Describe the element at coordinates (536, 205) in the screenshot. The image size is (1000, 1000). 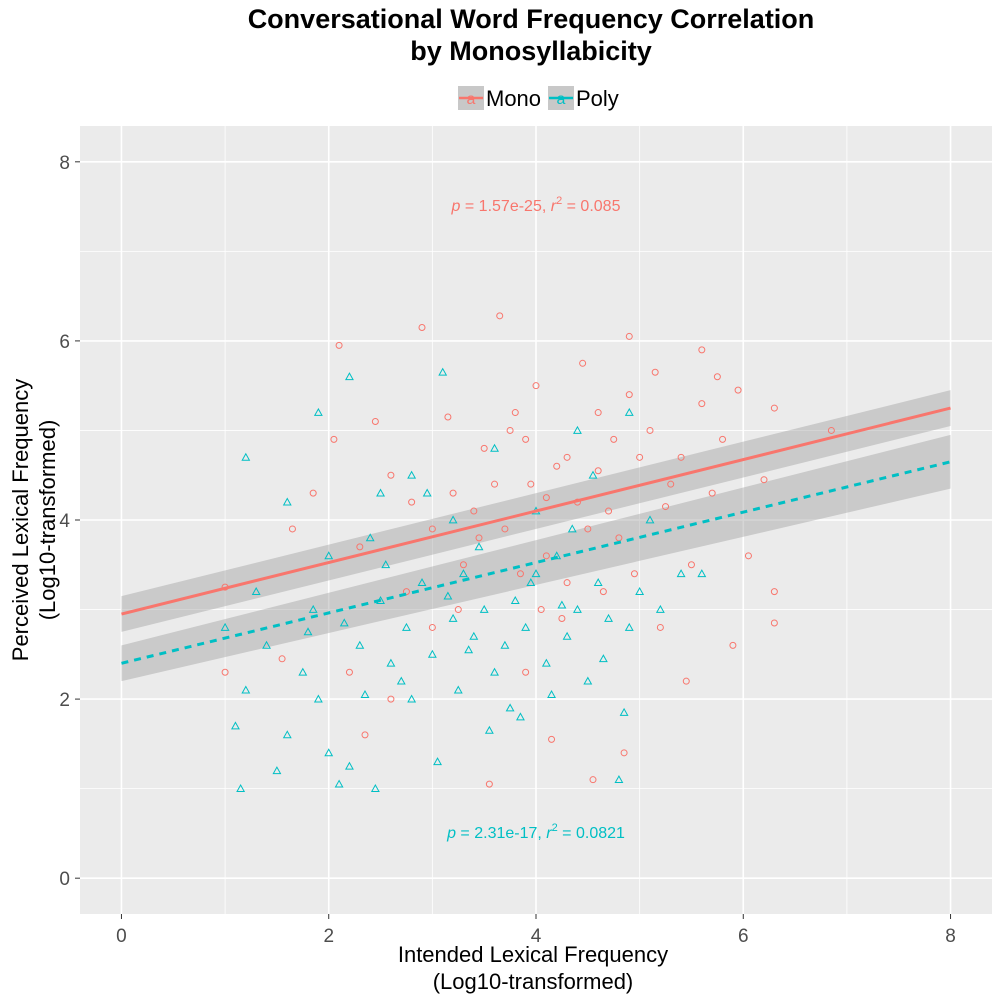
I see `stat-annotation-mono: p = 1.57e-25, r2 = 0.085` at that location.